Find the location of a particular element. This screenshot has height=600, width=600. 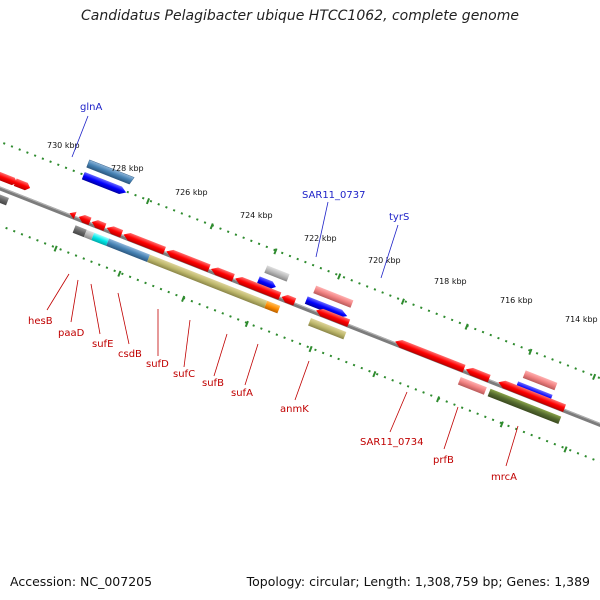

gene-label-hesB: hesB is located at coordinates (40, 321).